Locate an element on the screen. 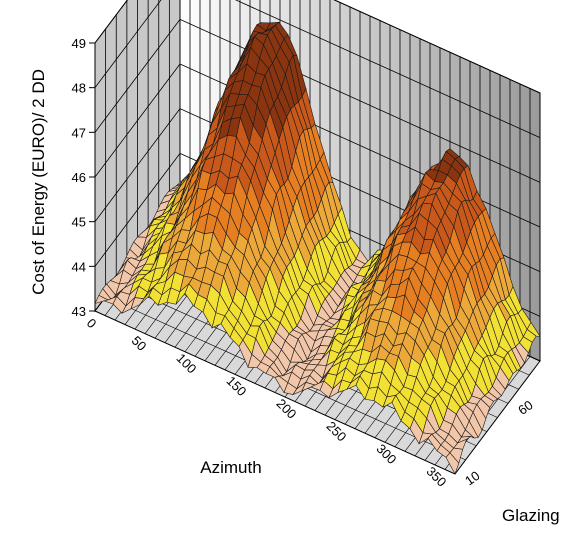  x-tick-label: 0 is located at coordinates (92, 323).